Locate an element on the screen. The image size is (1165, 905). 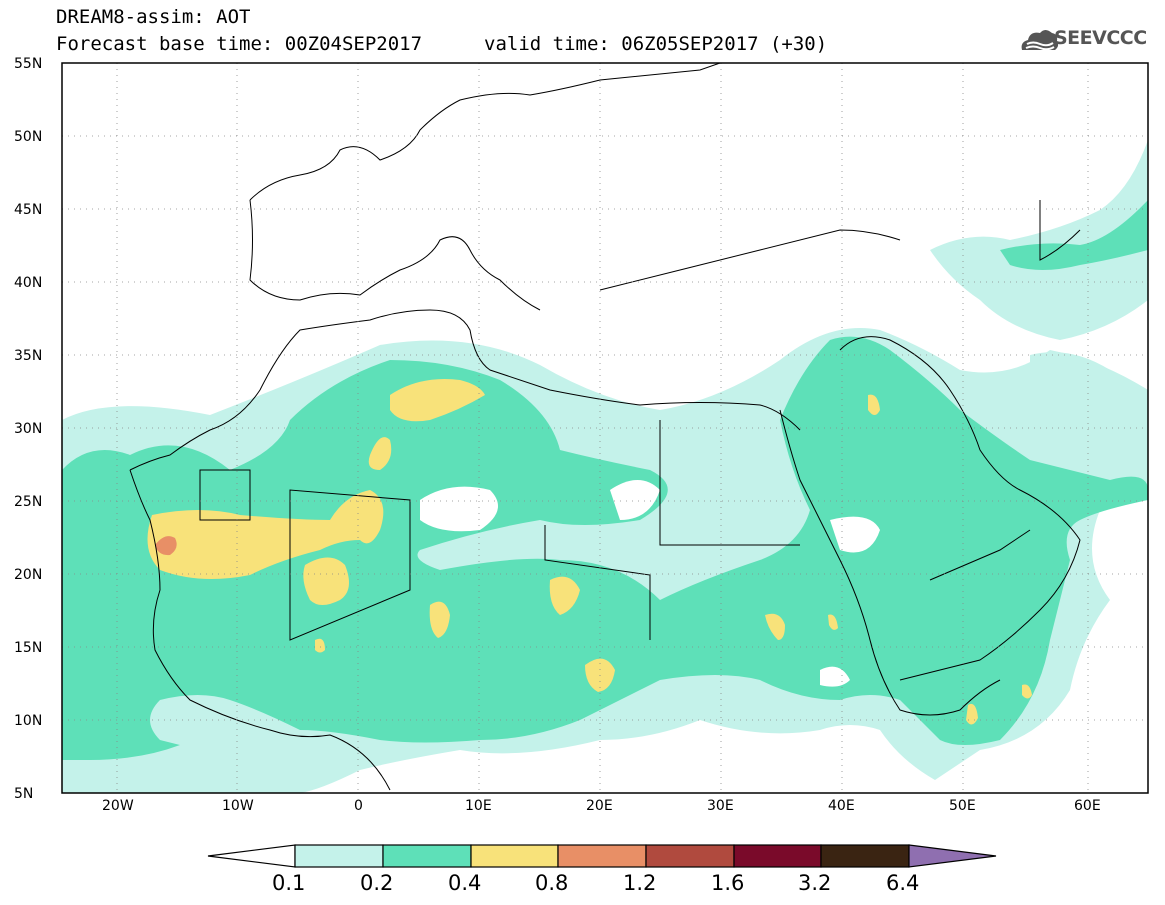
lon-label: 20E is located at coordinates (599, 806).